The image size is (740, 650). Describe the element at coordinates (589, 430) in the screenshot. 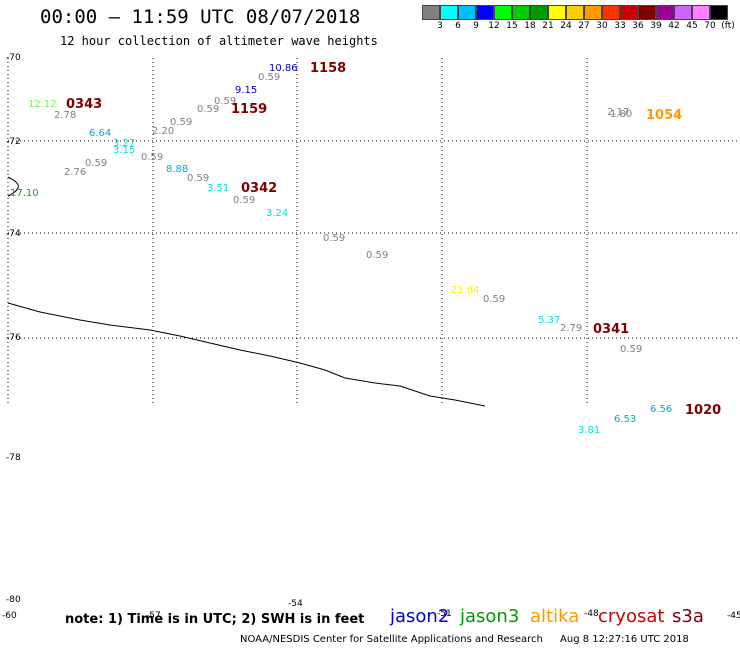

I see `wave-height-value: 3.81` at that location.